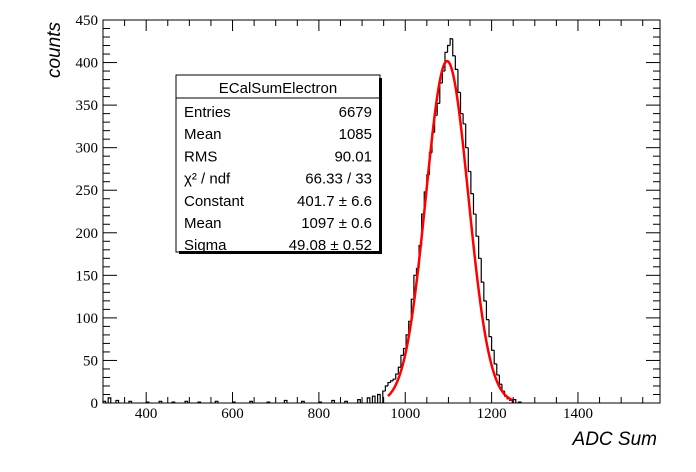  What do you see at coordinates (364, 414) in the screenshot?
I see `x-tick-labels: 400 600 800 1000 1200 1400` at bounding box center [364, 414].